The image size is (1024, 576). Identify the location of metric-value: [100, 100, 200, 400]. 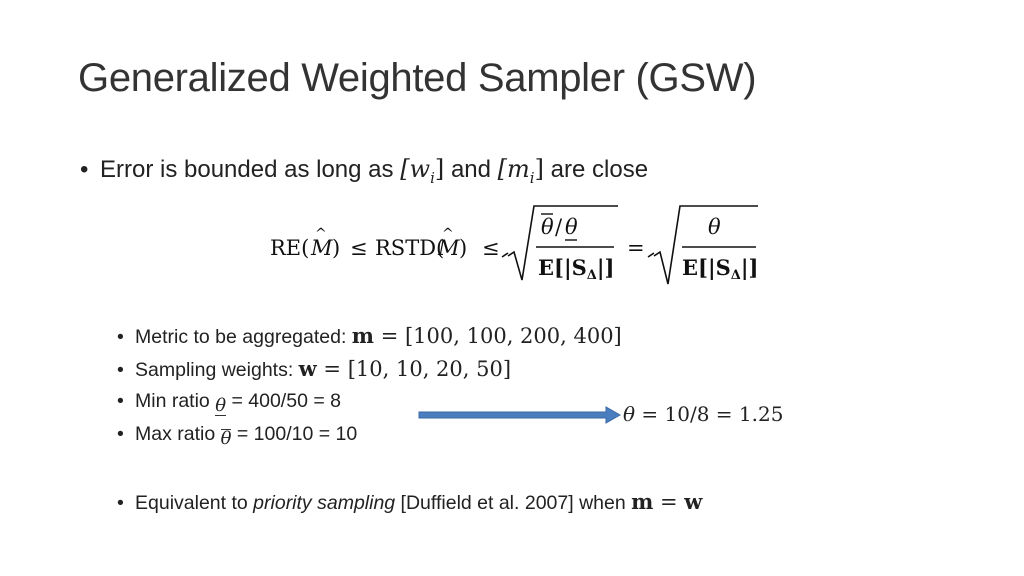
(513, 336).